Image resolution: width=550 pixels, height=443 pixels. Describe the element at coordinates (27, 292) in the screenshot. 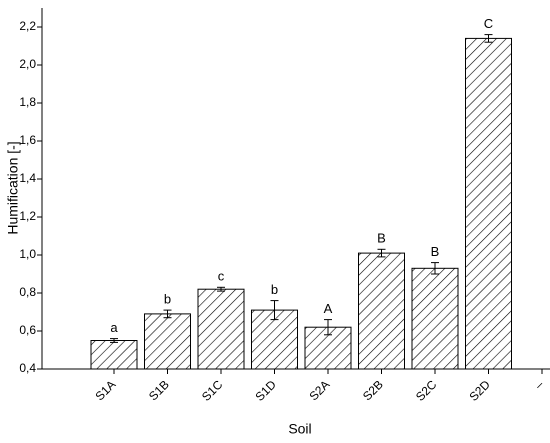

I see `y-tick-label: 0,8` at that location.